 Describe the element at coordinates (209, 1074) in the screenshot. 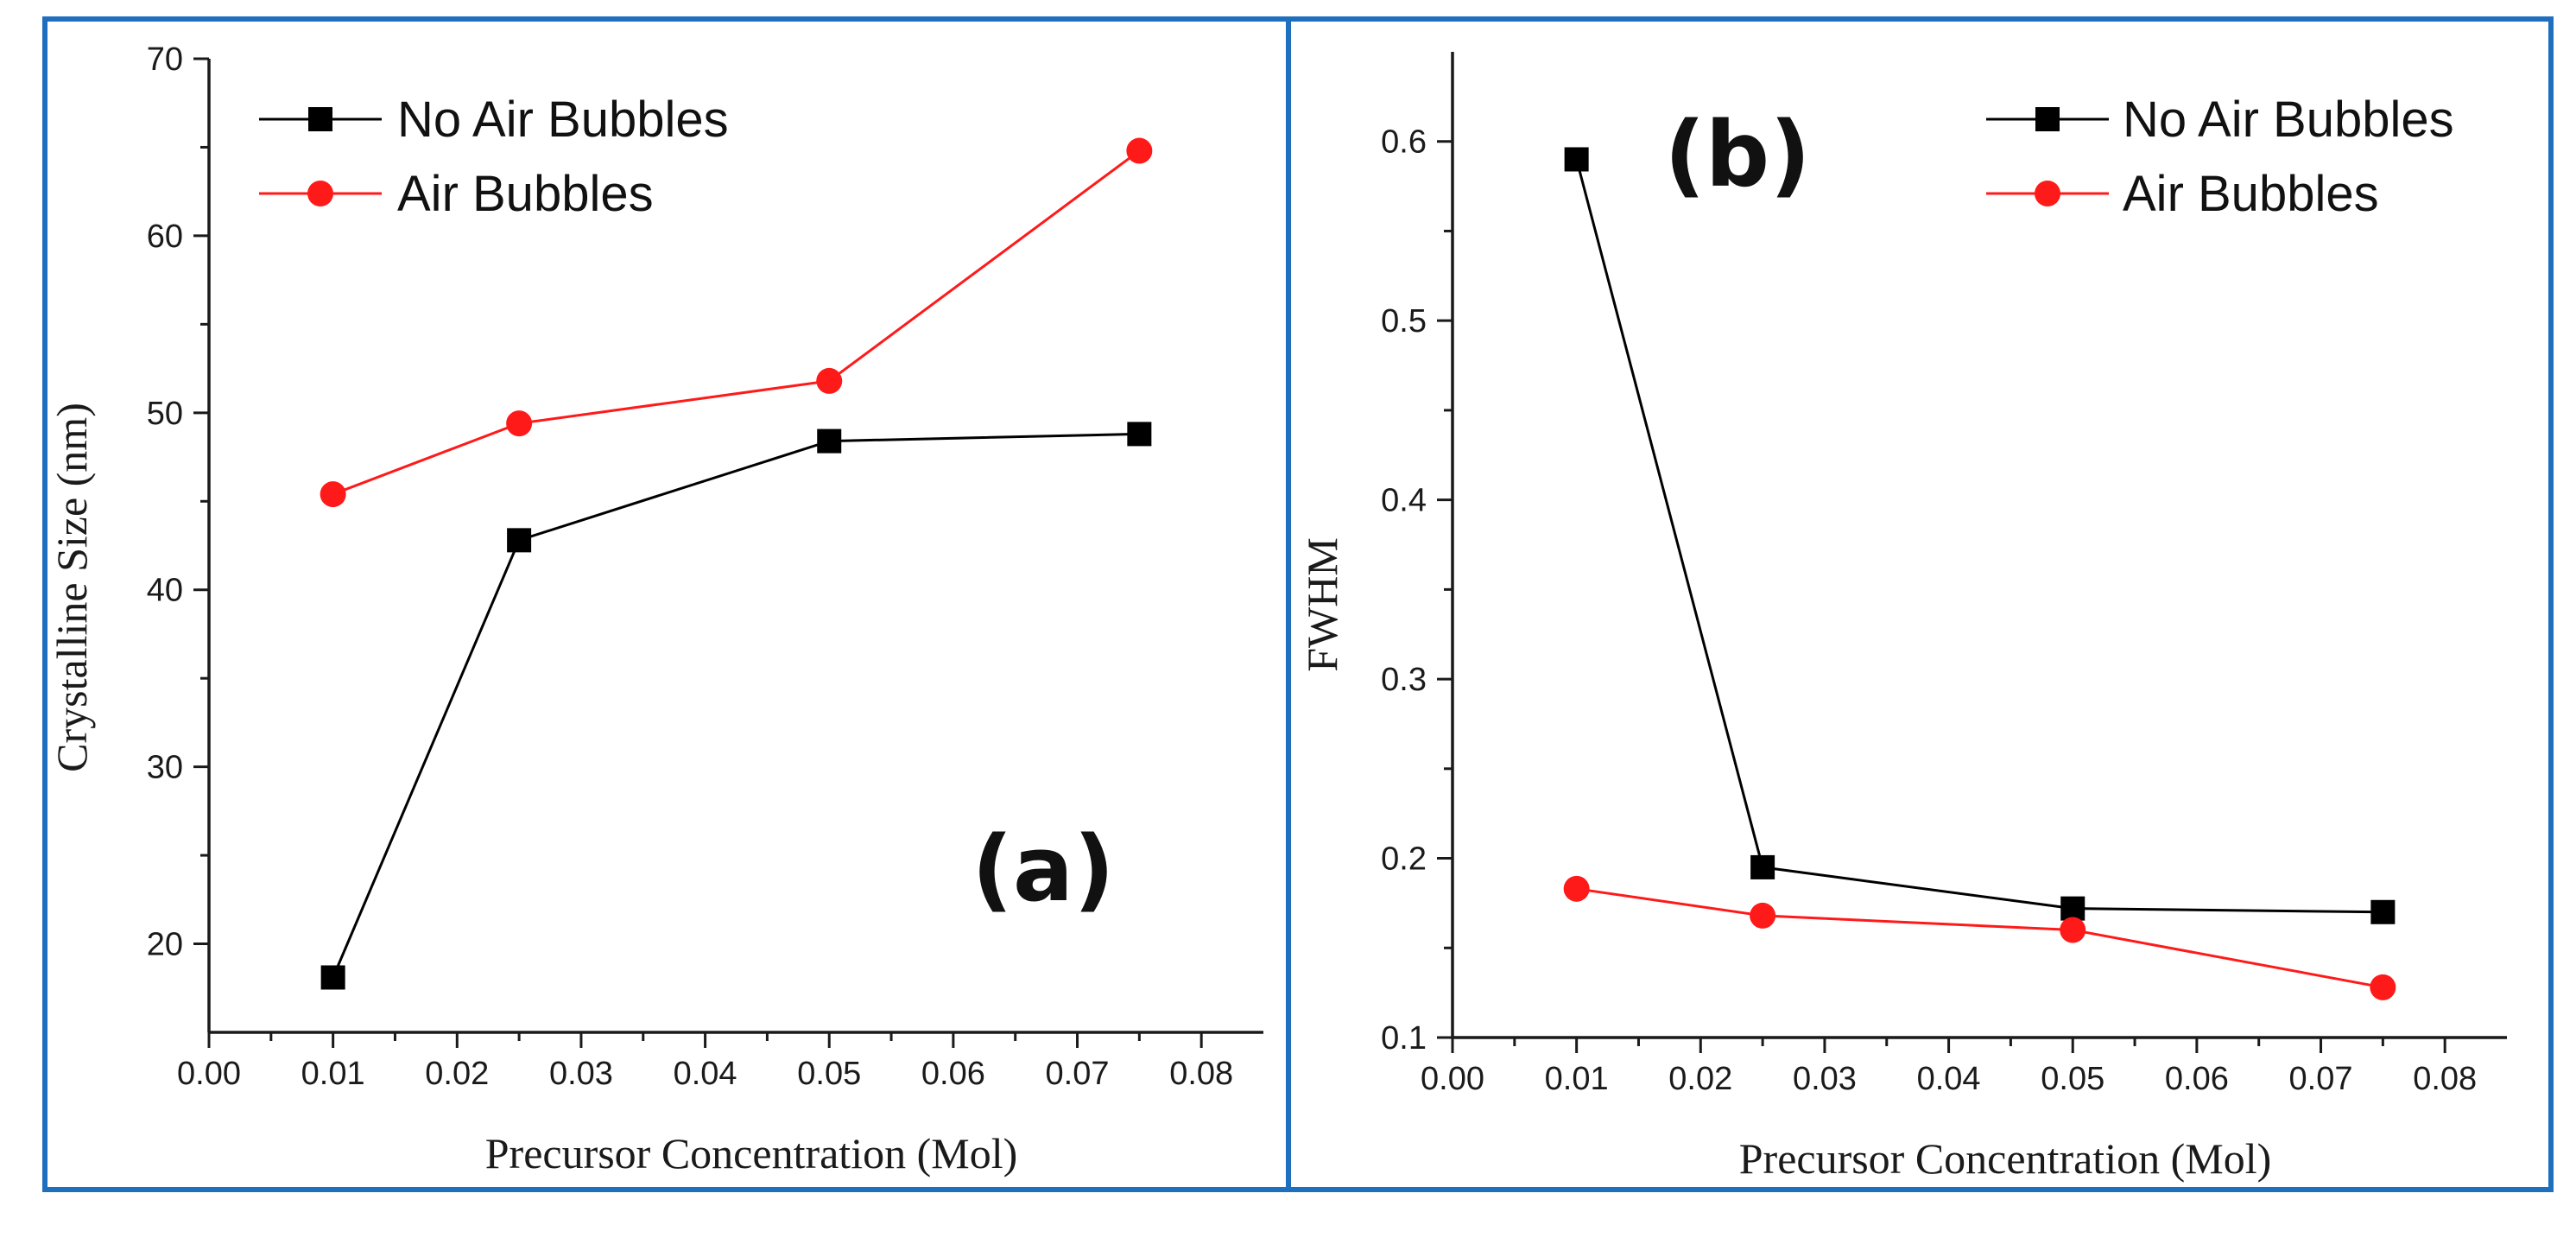

I see `chart-a-x-tick-label: 0.00` at that location.